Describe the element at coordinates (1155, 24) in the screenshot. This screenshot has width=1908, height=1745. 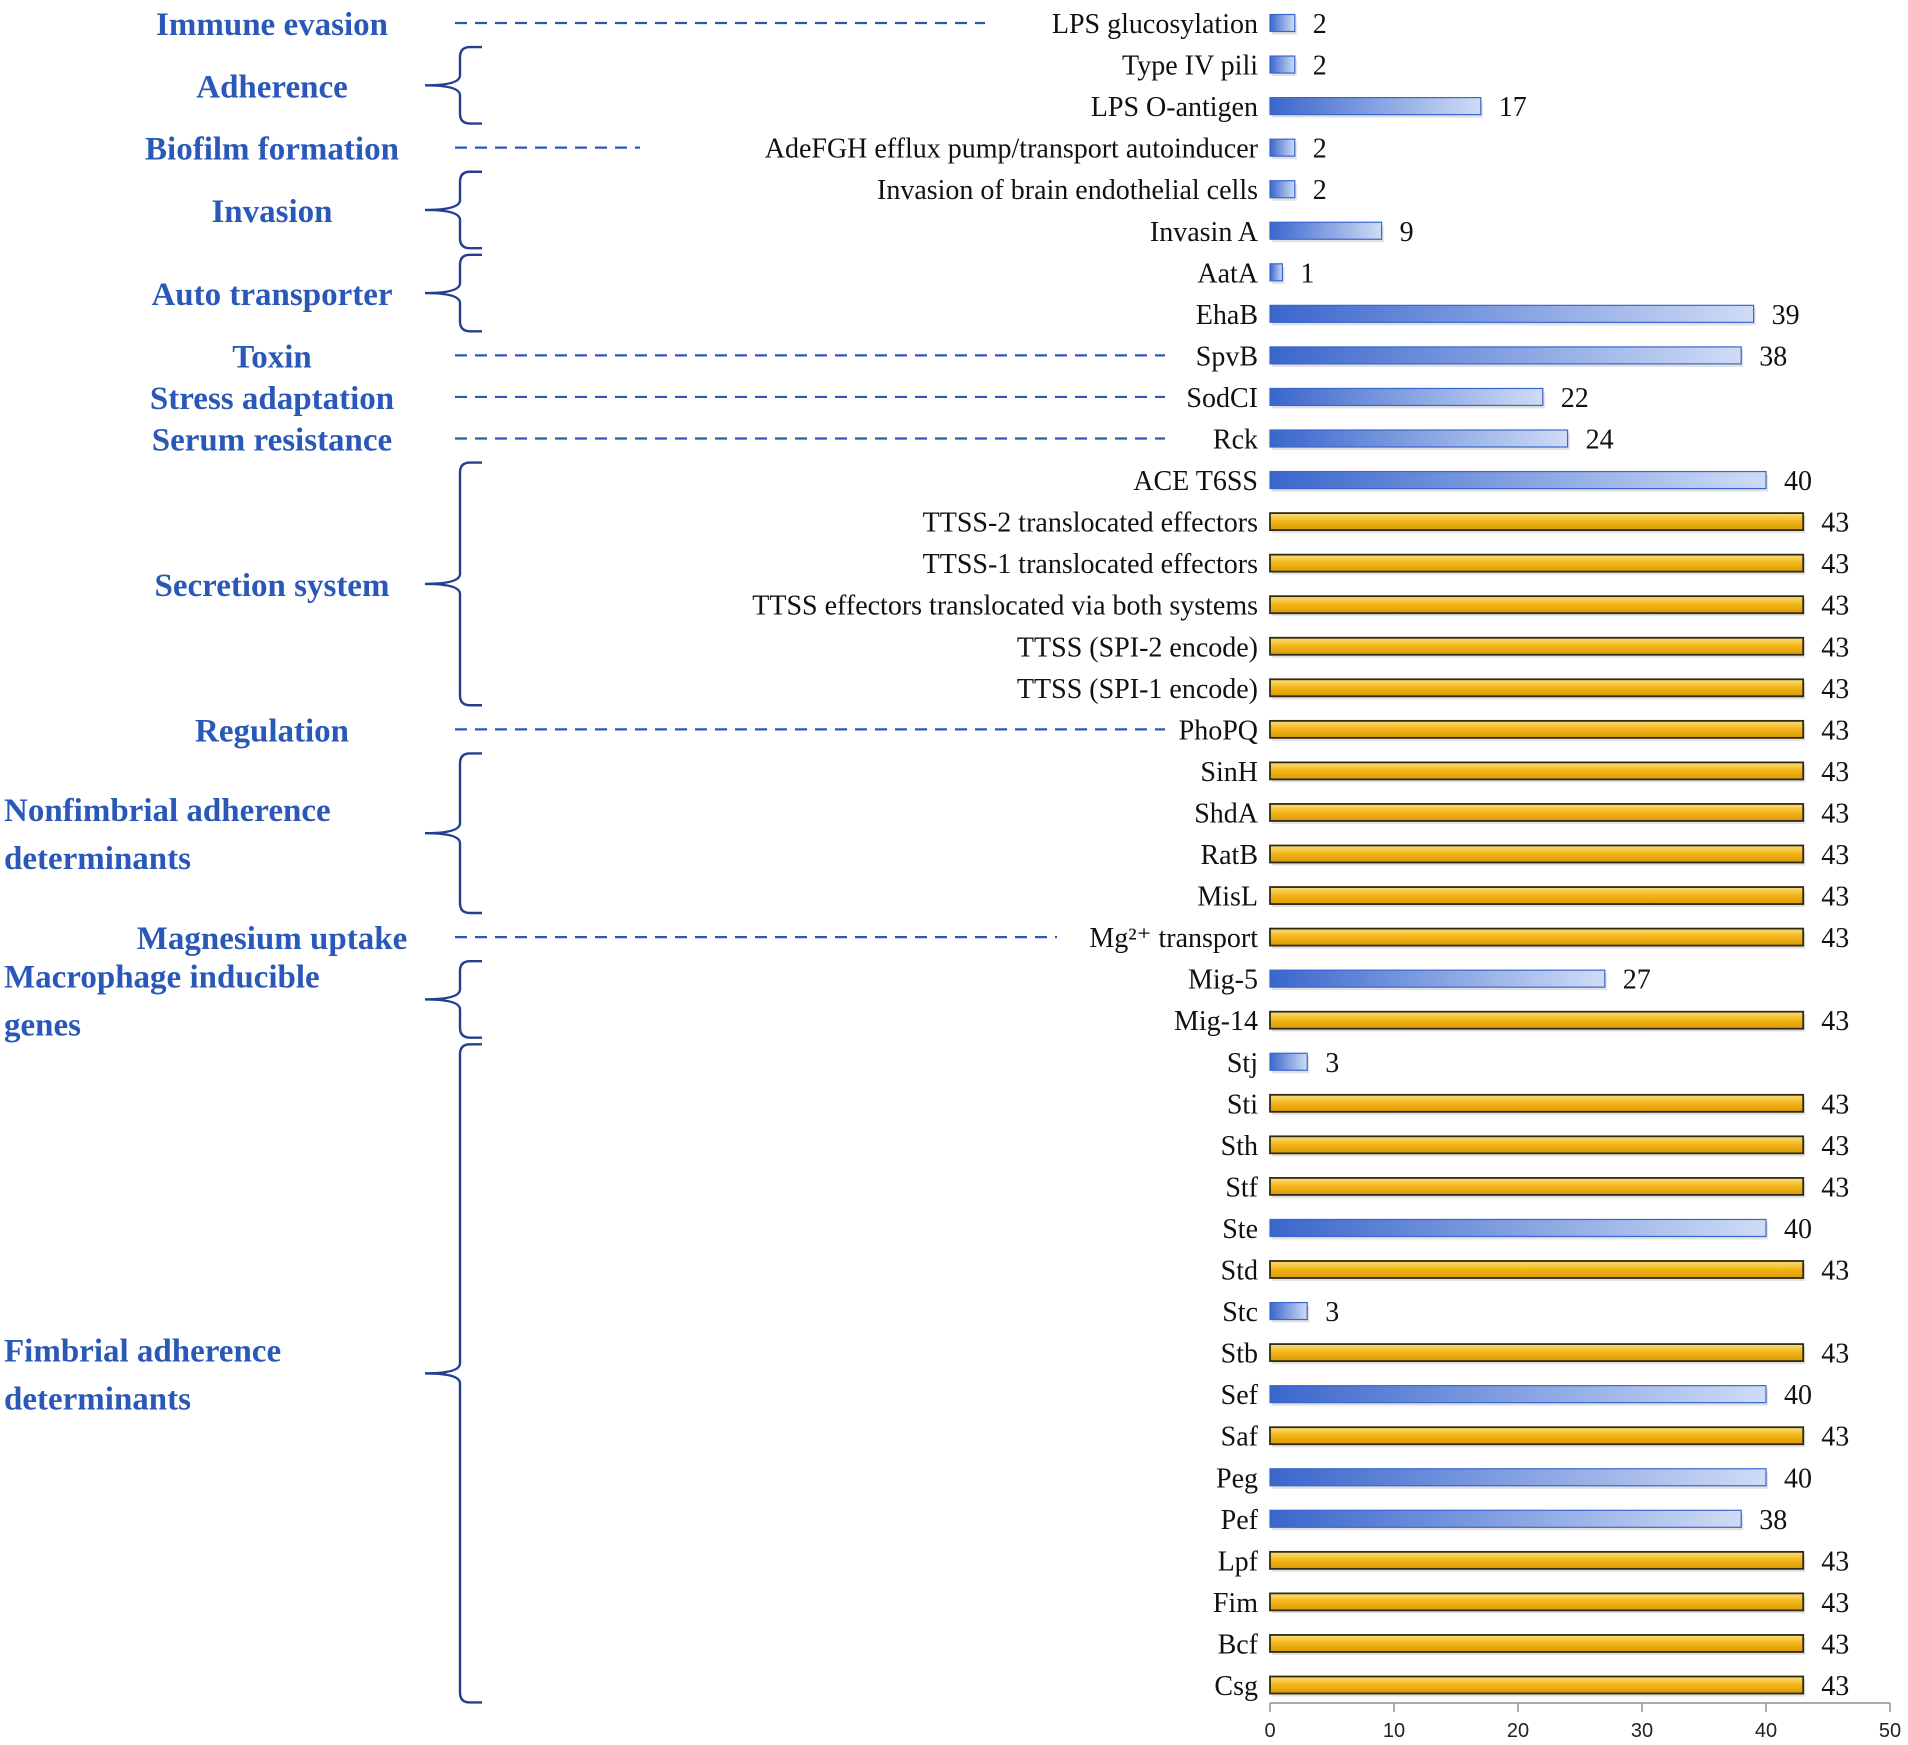
I see `gene-label: LPS glucosylation` at that location.